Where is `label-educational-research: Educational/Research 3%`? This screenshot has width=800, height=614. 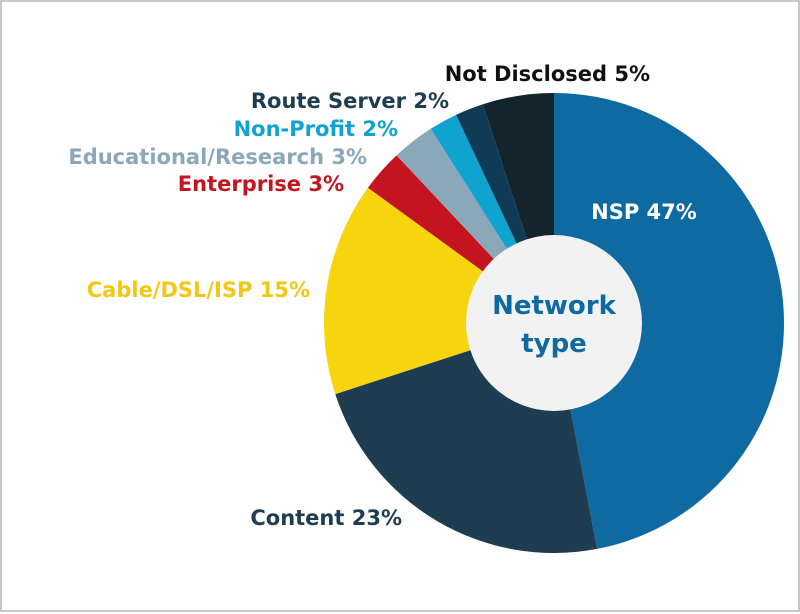
label-educational-research: Educational/Research 3% is located at coordinates (217, 157).